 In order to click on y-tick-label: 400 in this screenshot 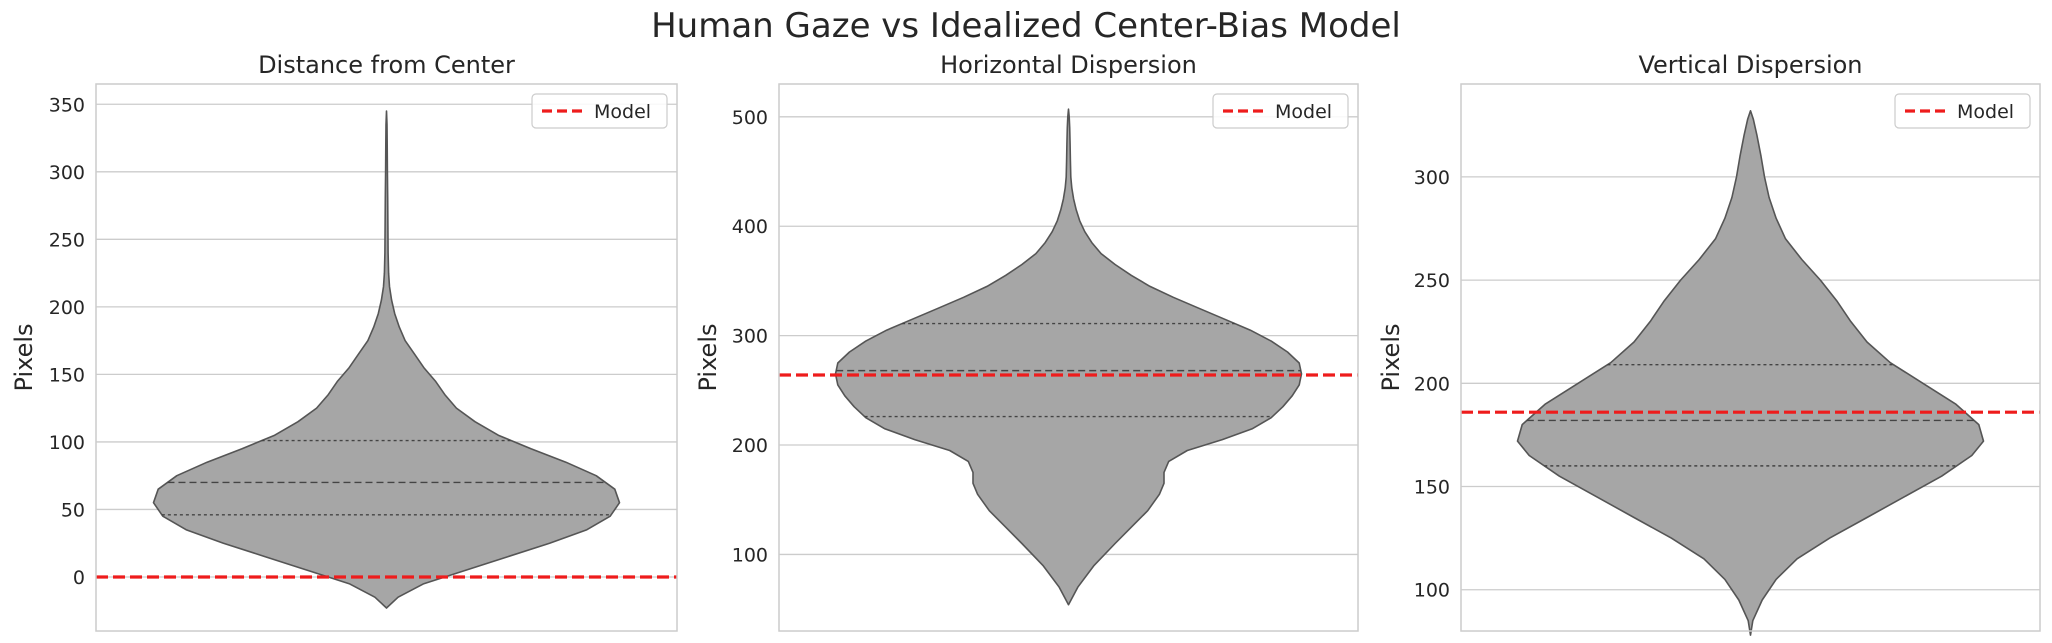, I will do `click(750, 227)`.